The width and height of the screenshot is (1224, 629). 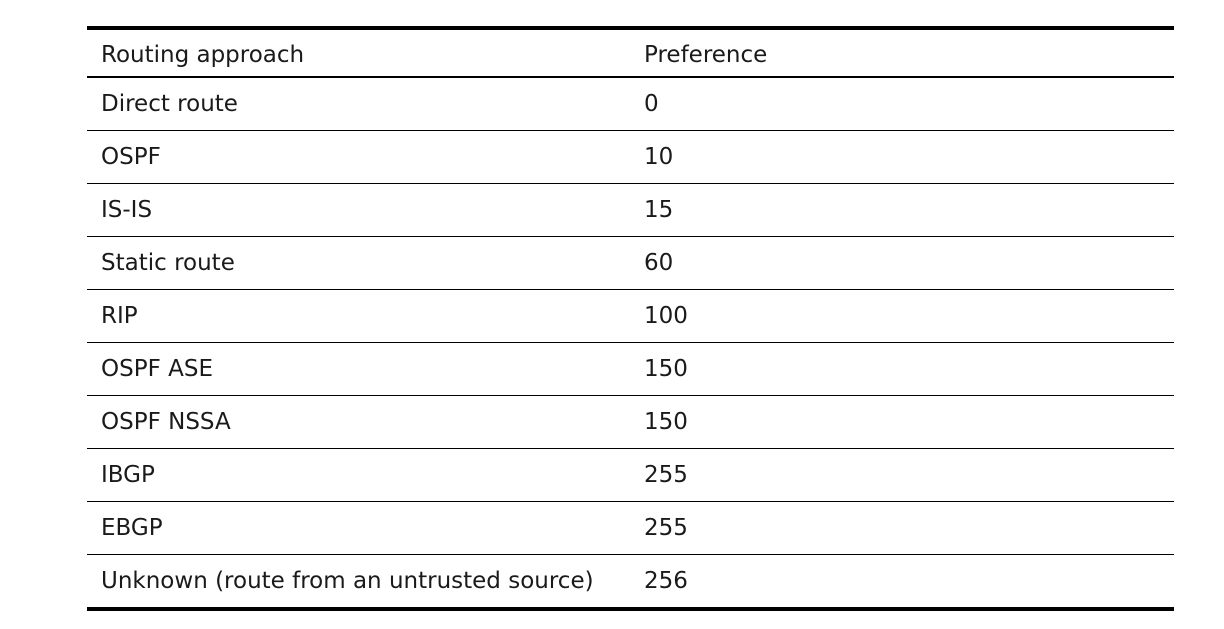 I want to click on preference-cell: 0, so click(x=902, y=104).